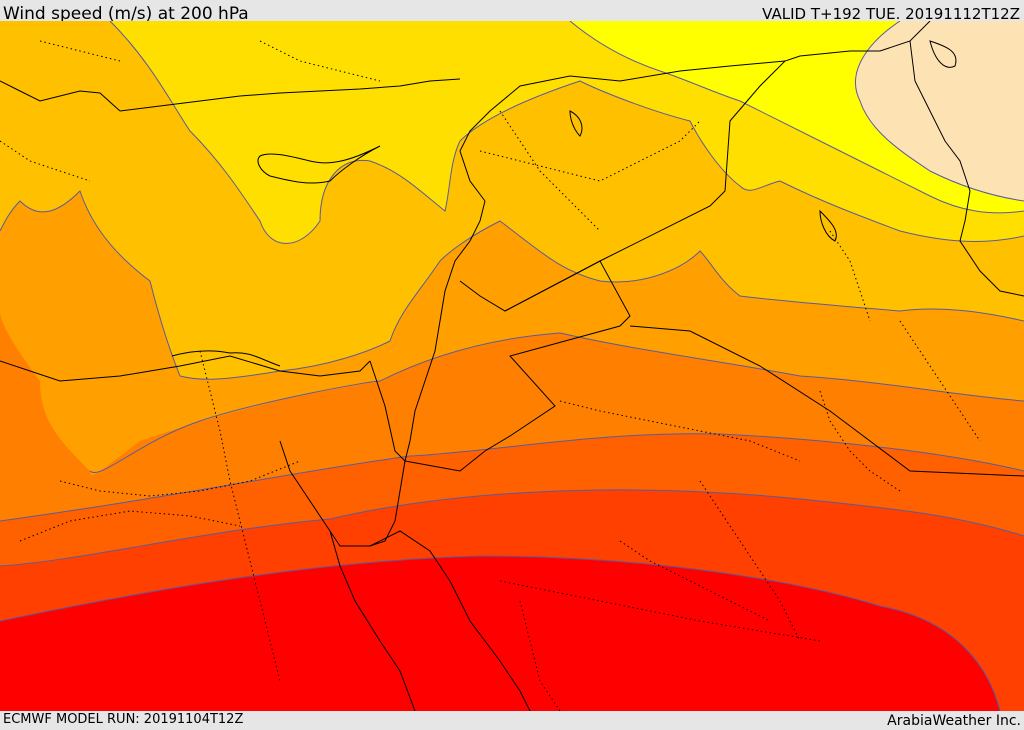  Describe the element at coordinates (126, 14) in the screenshot. I see `map-title: Wind speed (m/s) at 200 hPa` at that location.